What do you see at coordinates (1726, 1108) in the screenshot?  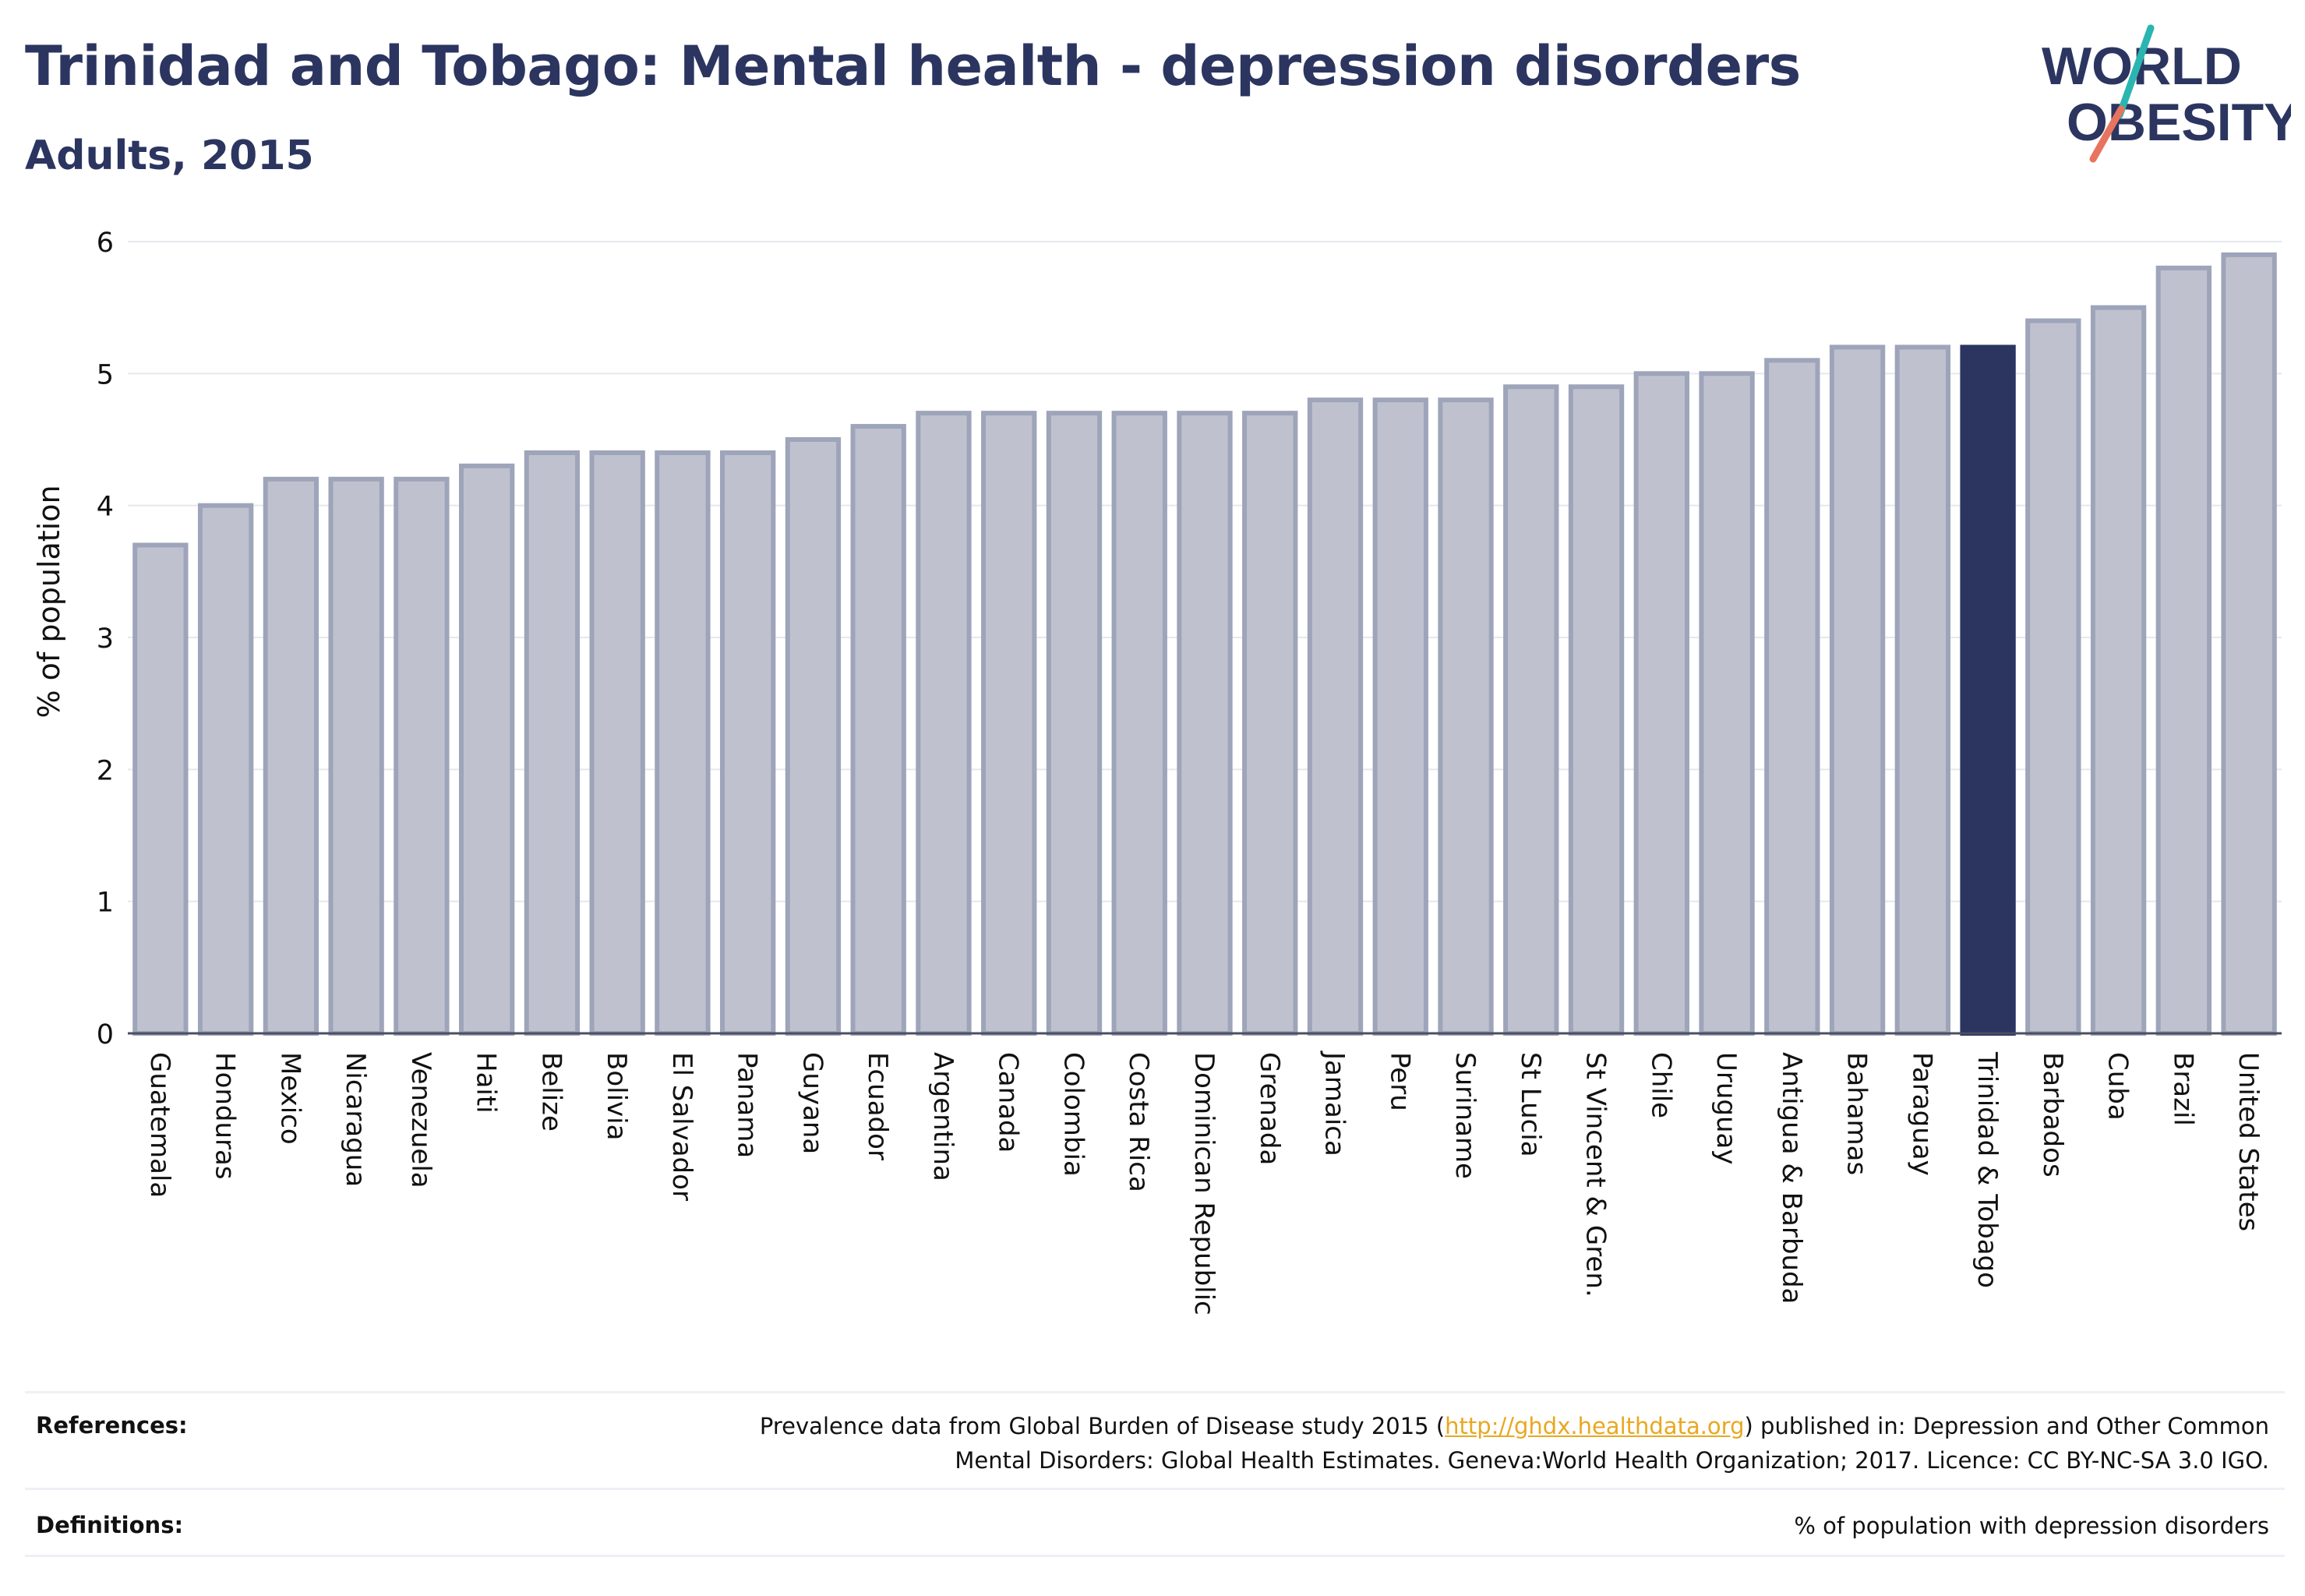 I see `x-tick-label: Uruguay` at bounding box center [1726, 1108].